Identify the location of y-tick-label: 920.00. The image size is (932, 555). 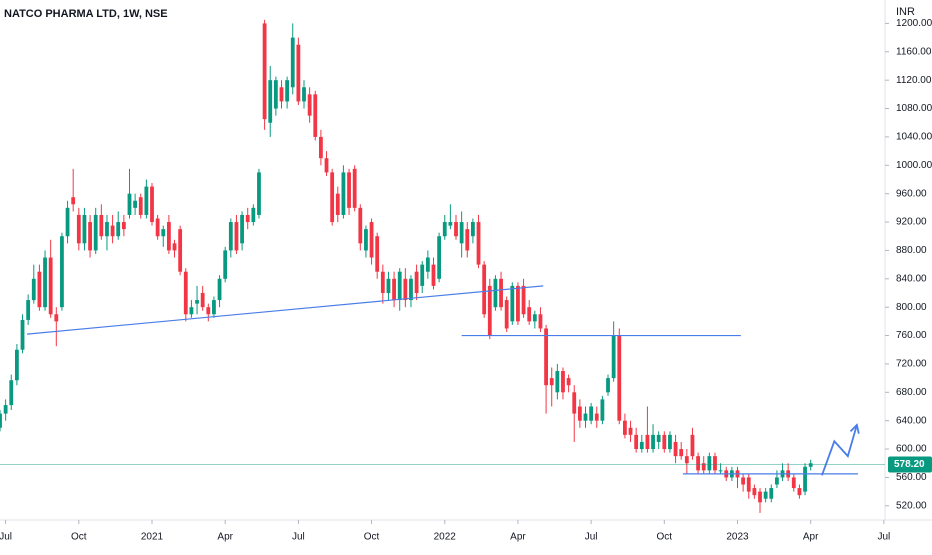
(911, 222).